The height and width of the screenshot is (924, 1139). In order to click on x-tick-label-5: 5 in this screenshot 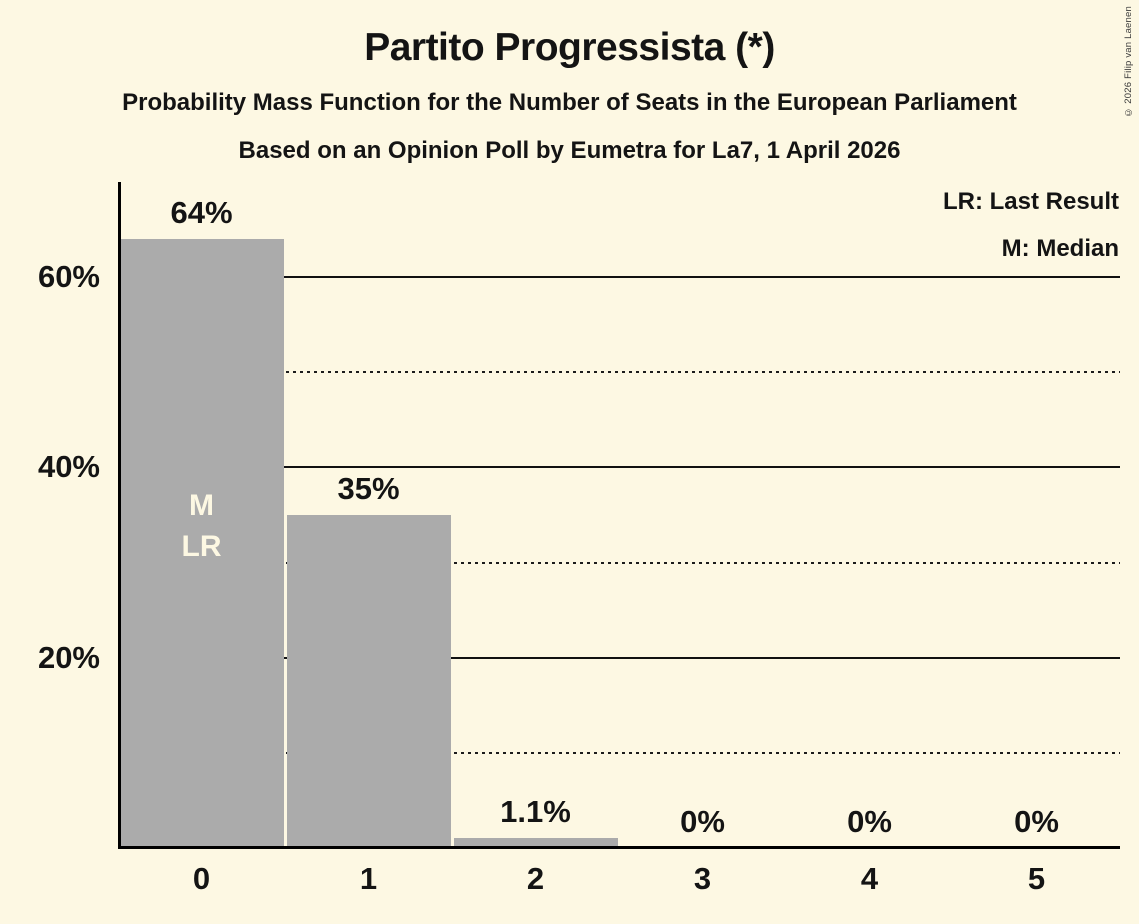, I will do `click(1036, 878)`.